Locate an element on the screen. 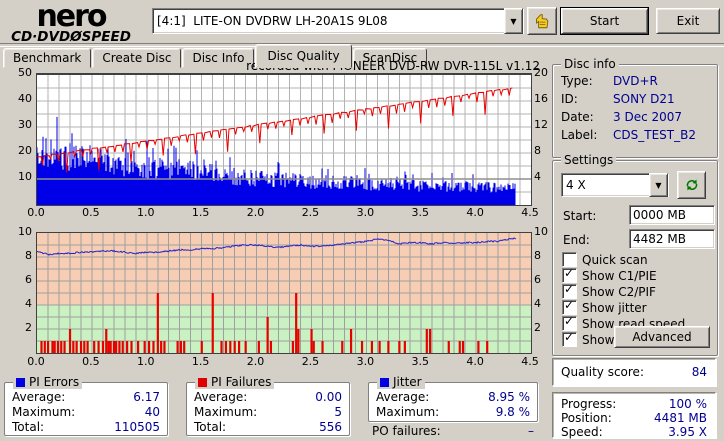 The width and height of the screenshot is (724, 441). jitter-legend-swatch is located at coordinates (384, 382).